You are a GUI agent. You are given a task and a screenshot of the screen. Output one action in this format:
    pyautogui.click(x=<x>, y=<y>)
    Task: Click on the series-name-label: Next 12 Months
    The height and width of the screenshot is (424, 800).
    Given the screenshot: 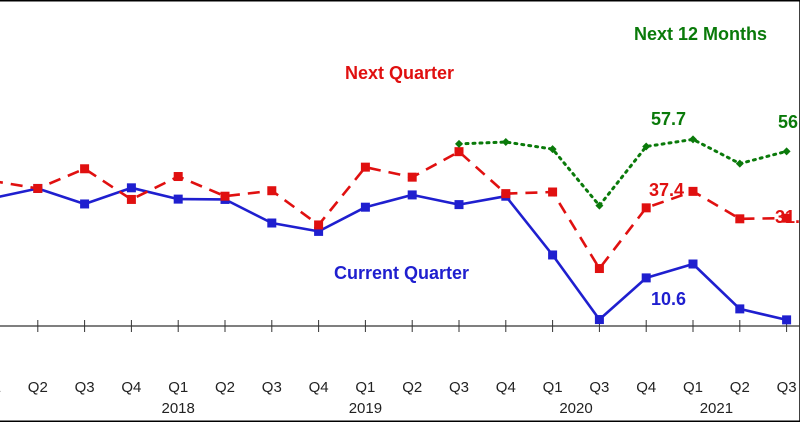 What is the action you would take?
    pyautogui.click(x=700, y=34)
    